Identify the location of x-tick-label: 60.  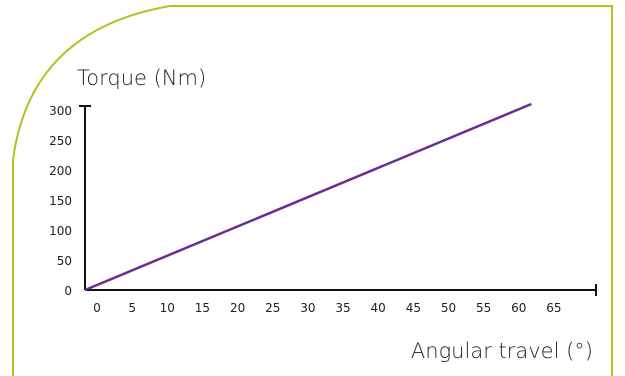
(518, 308).